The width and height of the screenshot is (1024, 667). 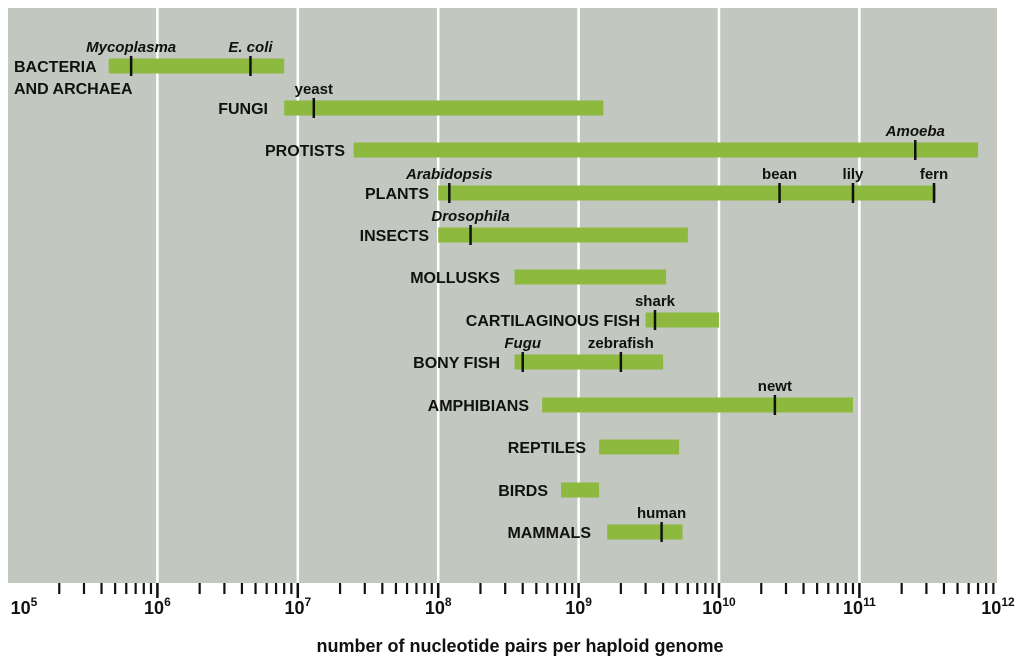 What do you see at coordinates (775, 386) in the screenshot?
I see `species-label: newt` at bounding box center [775, 386].